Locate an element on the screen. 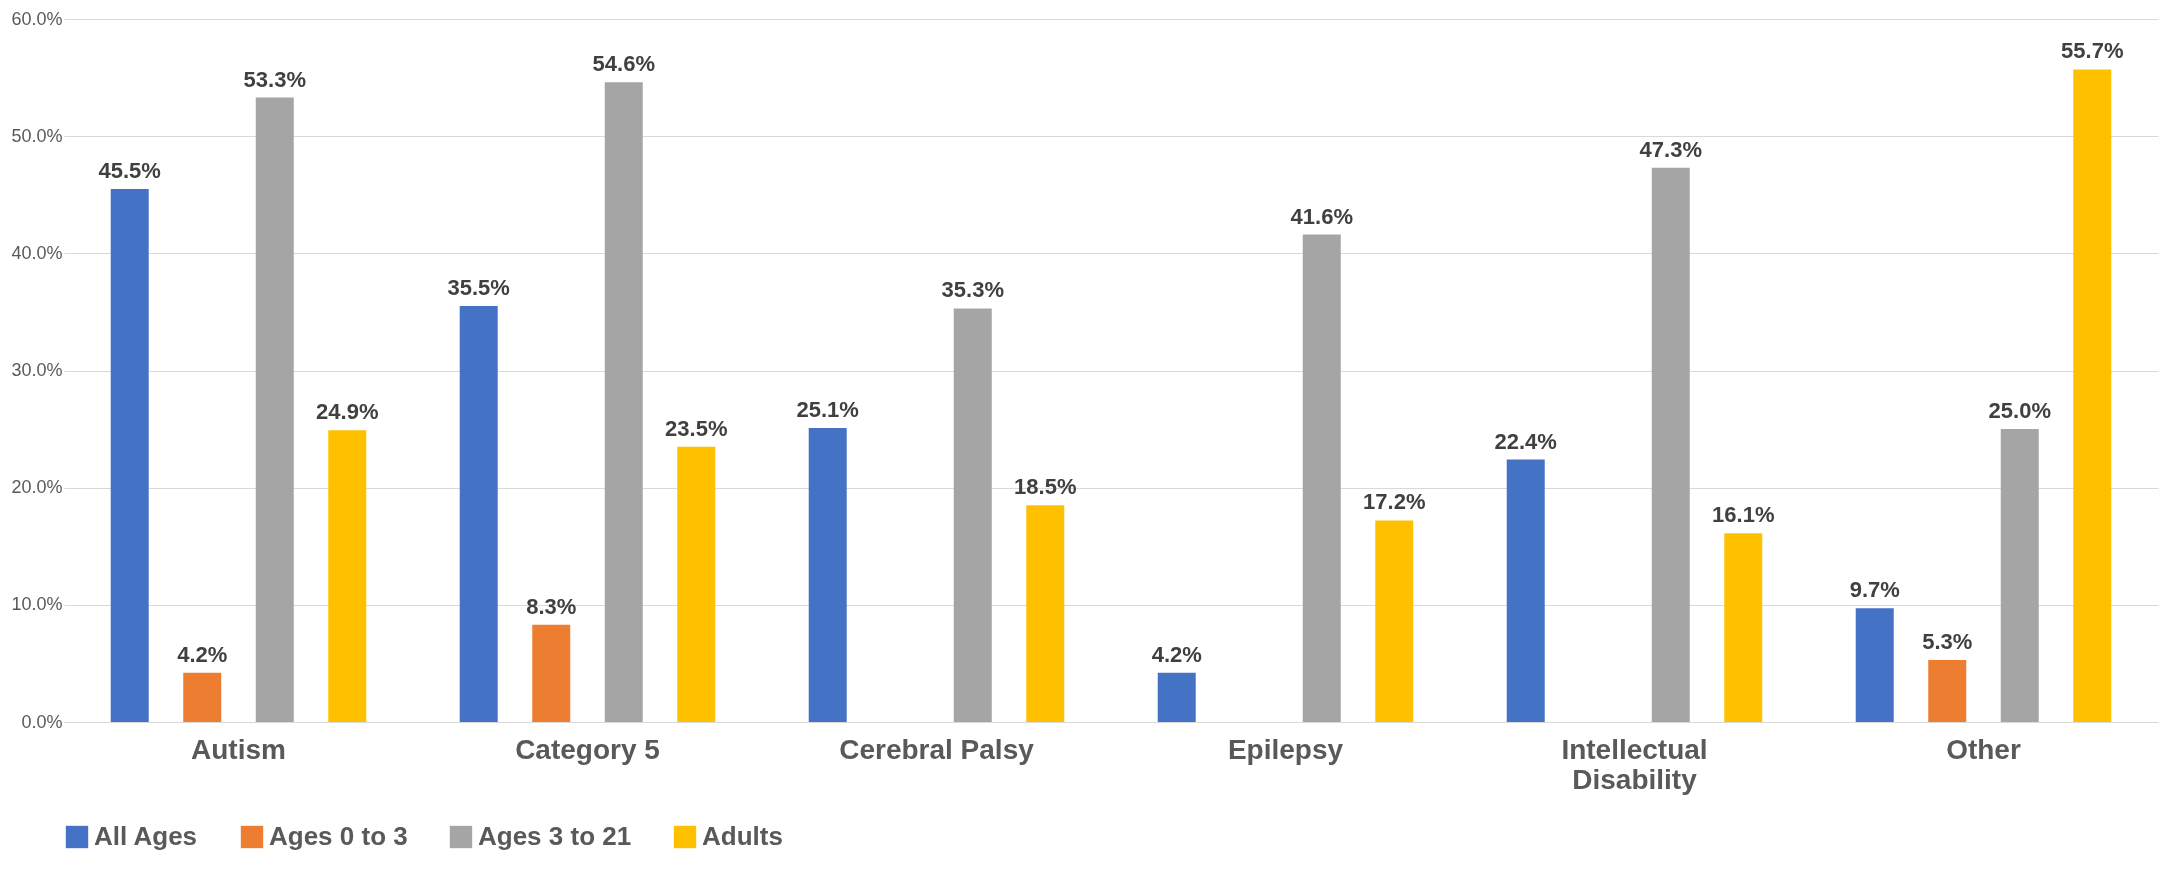 This screenshot has height=870, width=2178. data-label: 35.3% is located at coordinates (972, 290).